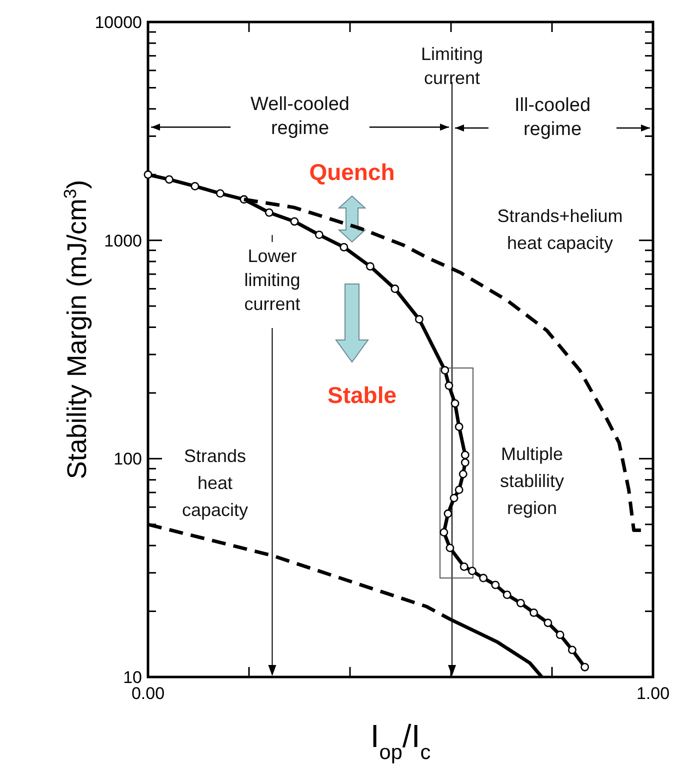 The height and width of the screenshot is (773, 676). What do you see at coordinates (362, 395) in the screenshot?
I see `annotation: Stable` at bounding box center [362, 395].